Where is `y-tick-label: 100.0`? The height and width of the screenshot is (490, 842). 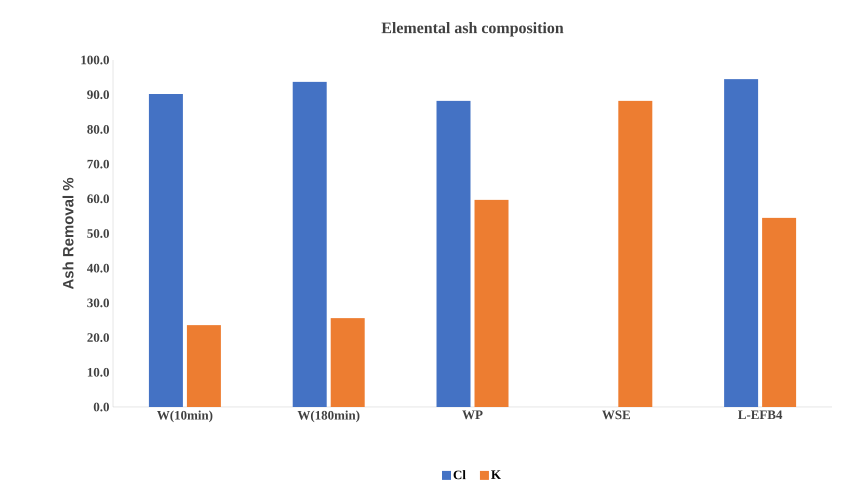 y-tick-label: 100.0 is located at coordinates (95, 60).